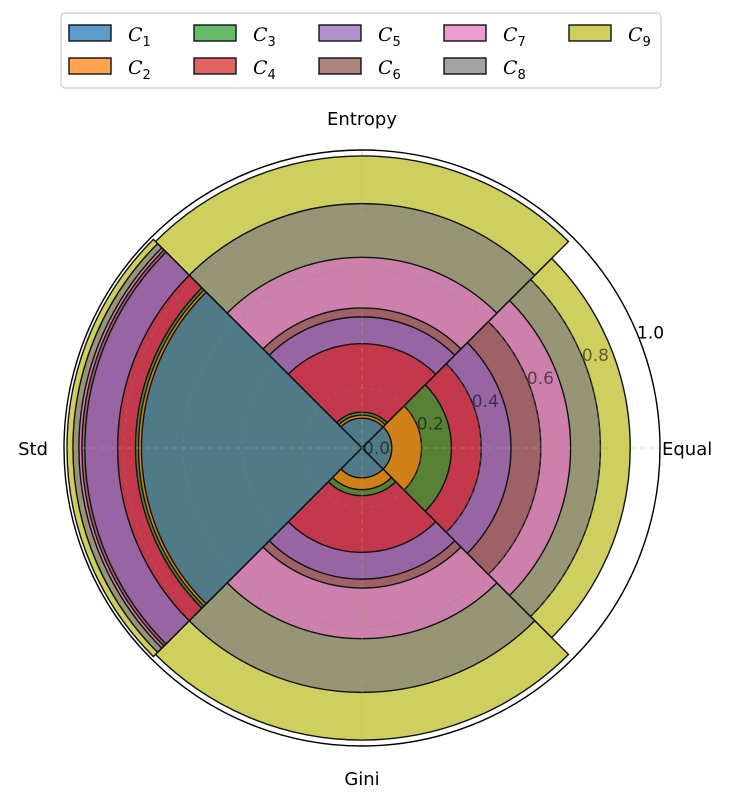 The image size is (734, 803). I want to click on legend-swatch-c5, so click(340, 33).